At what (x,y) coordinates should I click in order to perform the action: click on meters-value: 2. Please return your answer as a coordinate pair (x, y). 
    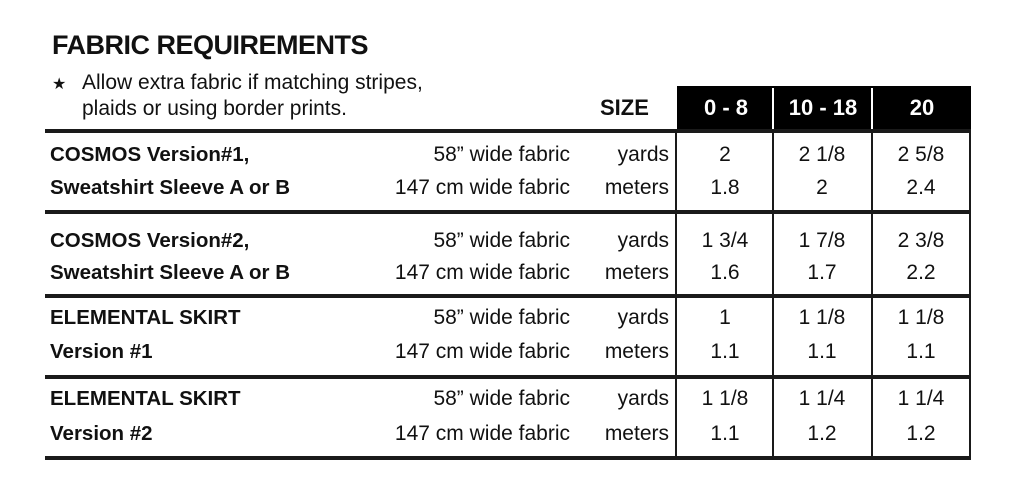
    Looking at the image, I should click on (822, 187).